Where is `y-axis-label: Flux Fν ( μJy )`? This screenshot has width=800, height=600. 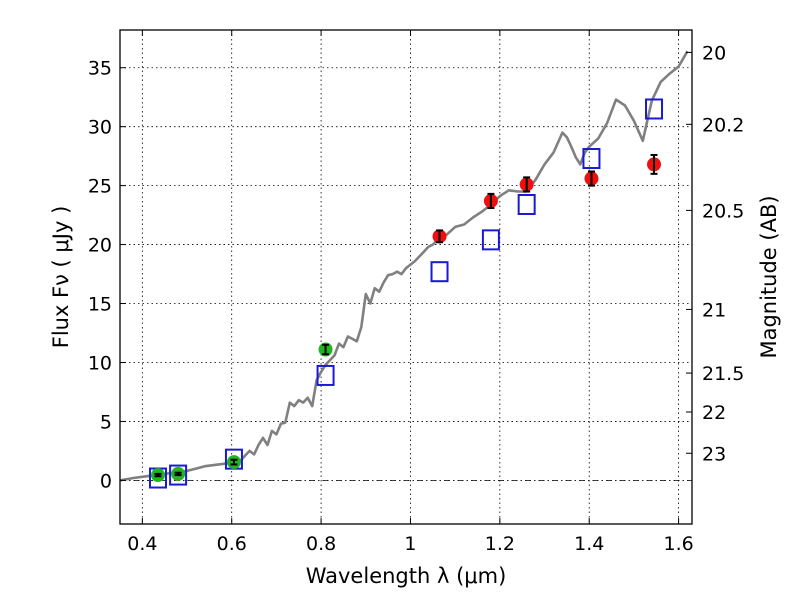 y-axis-label: Flux Fν ( μJy ) is located at coordinates (61, 277).